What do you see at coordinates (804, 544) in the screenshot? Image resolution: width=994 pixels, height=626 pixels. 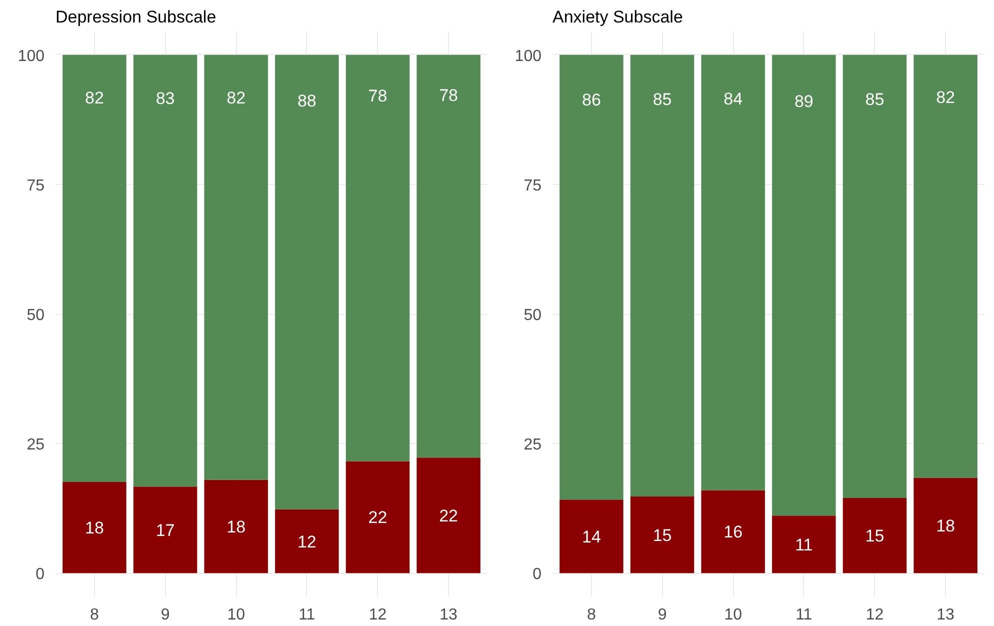 I see `data-label: 11` at bounding box center [804, 544].